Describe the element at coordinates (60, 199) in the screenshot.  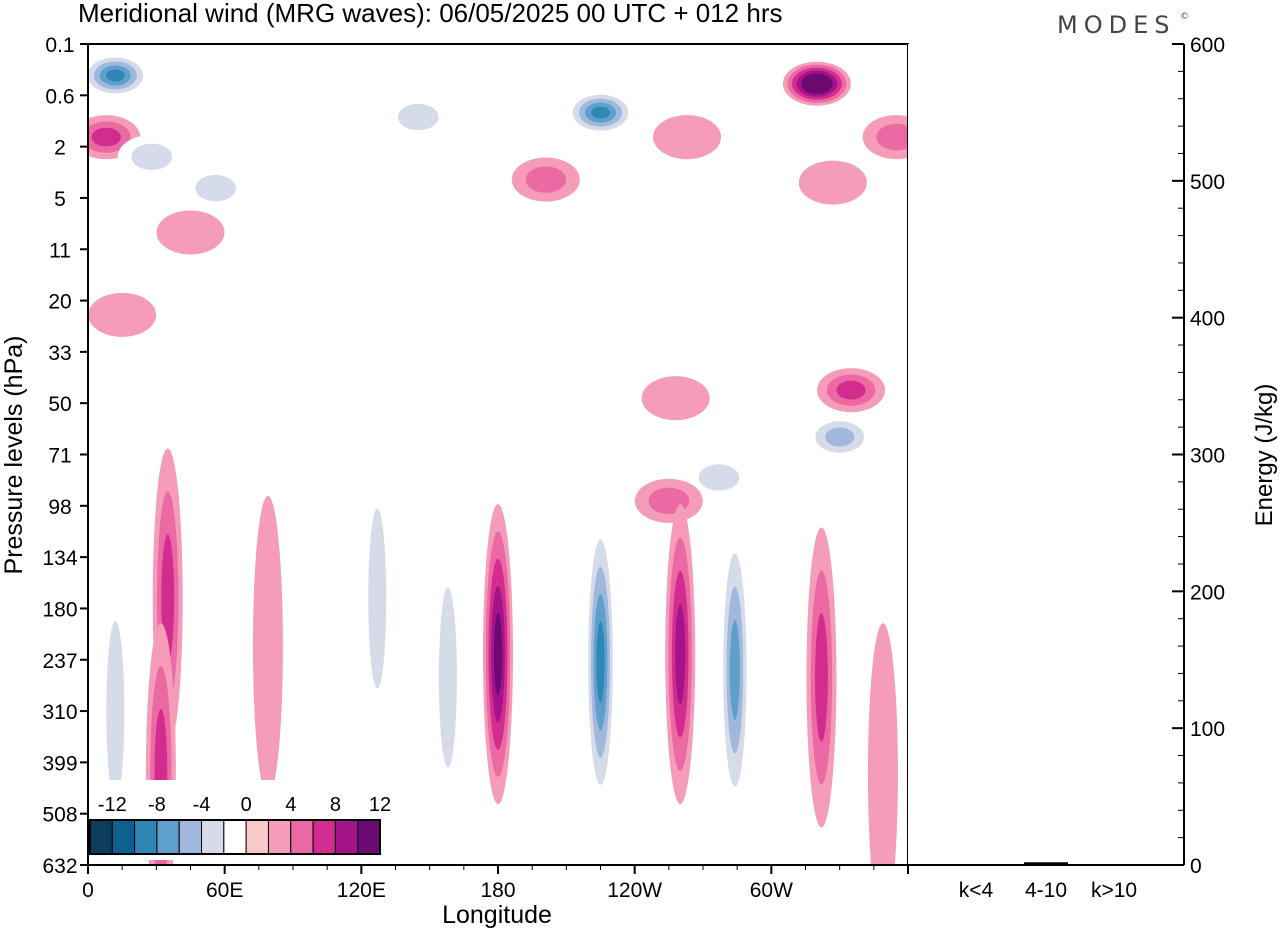
I see `pressure-tick-label: 5` at that location.